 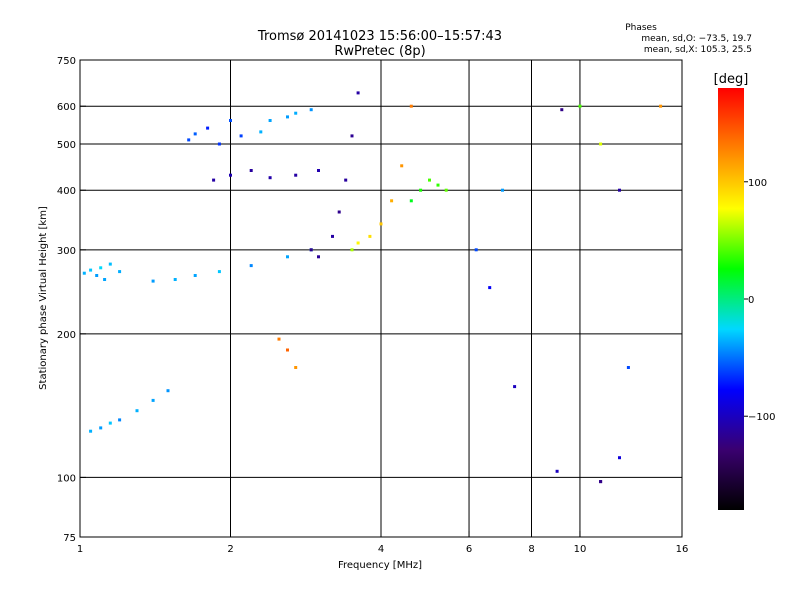 What do you see at coordinates (761, 417) in the screenshot?
I see `colorbar-tick-label: −100` at bounding box center [761, 417].